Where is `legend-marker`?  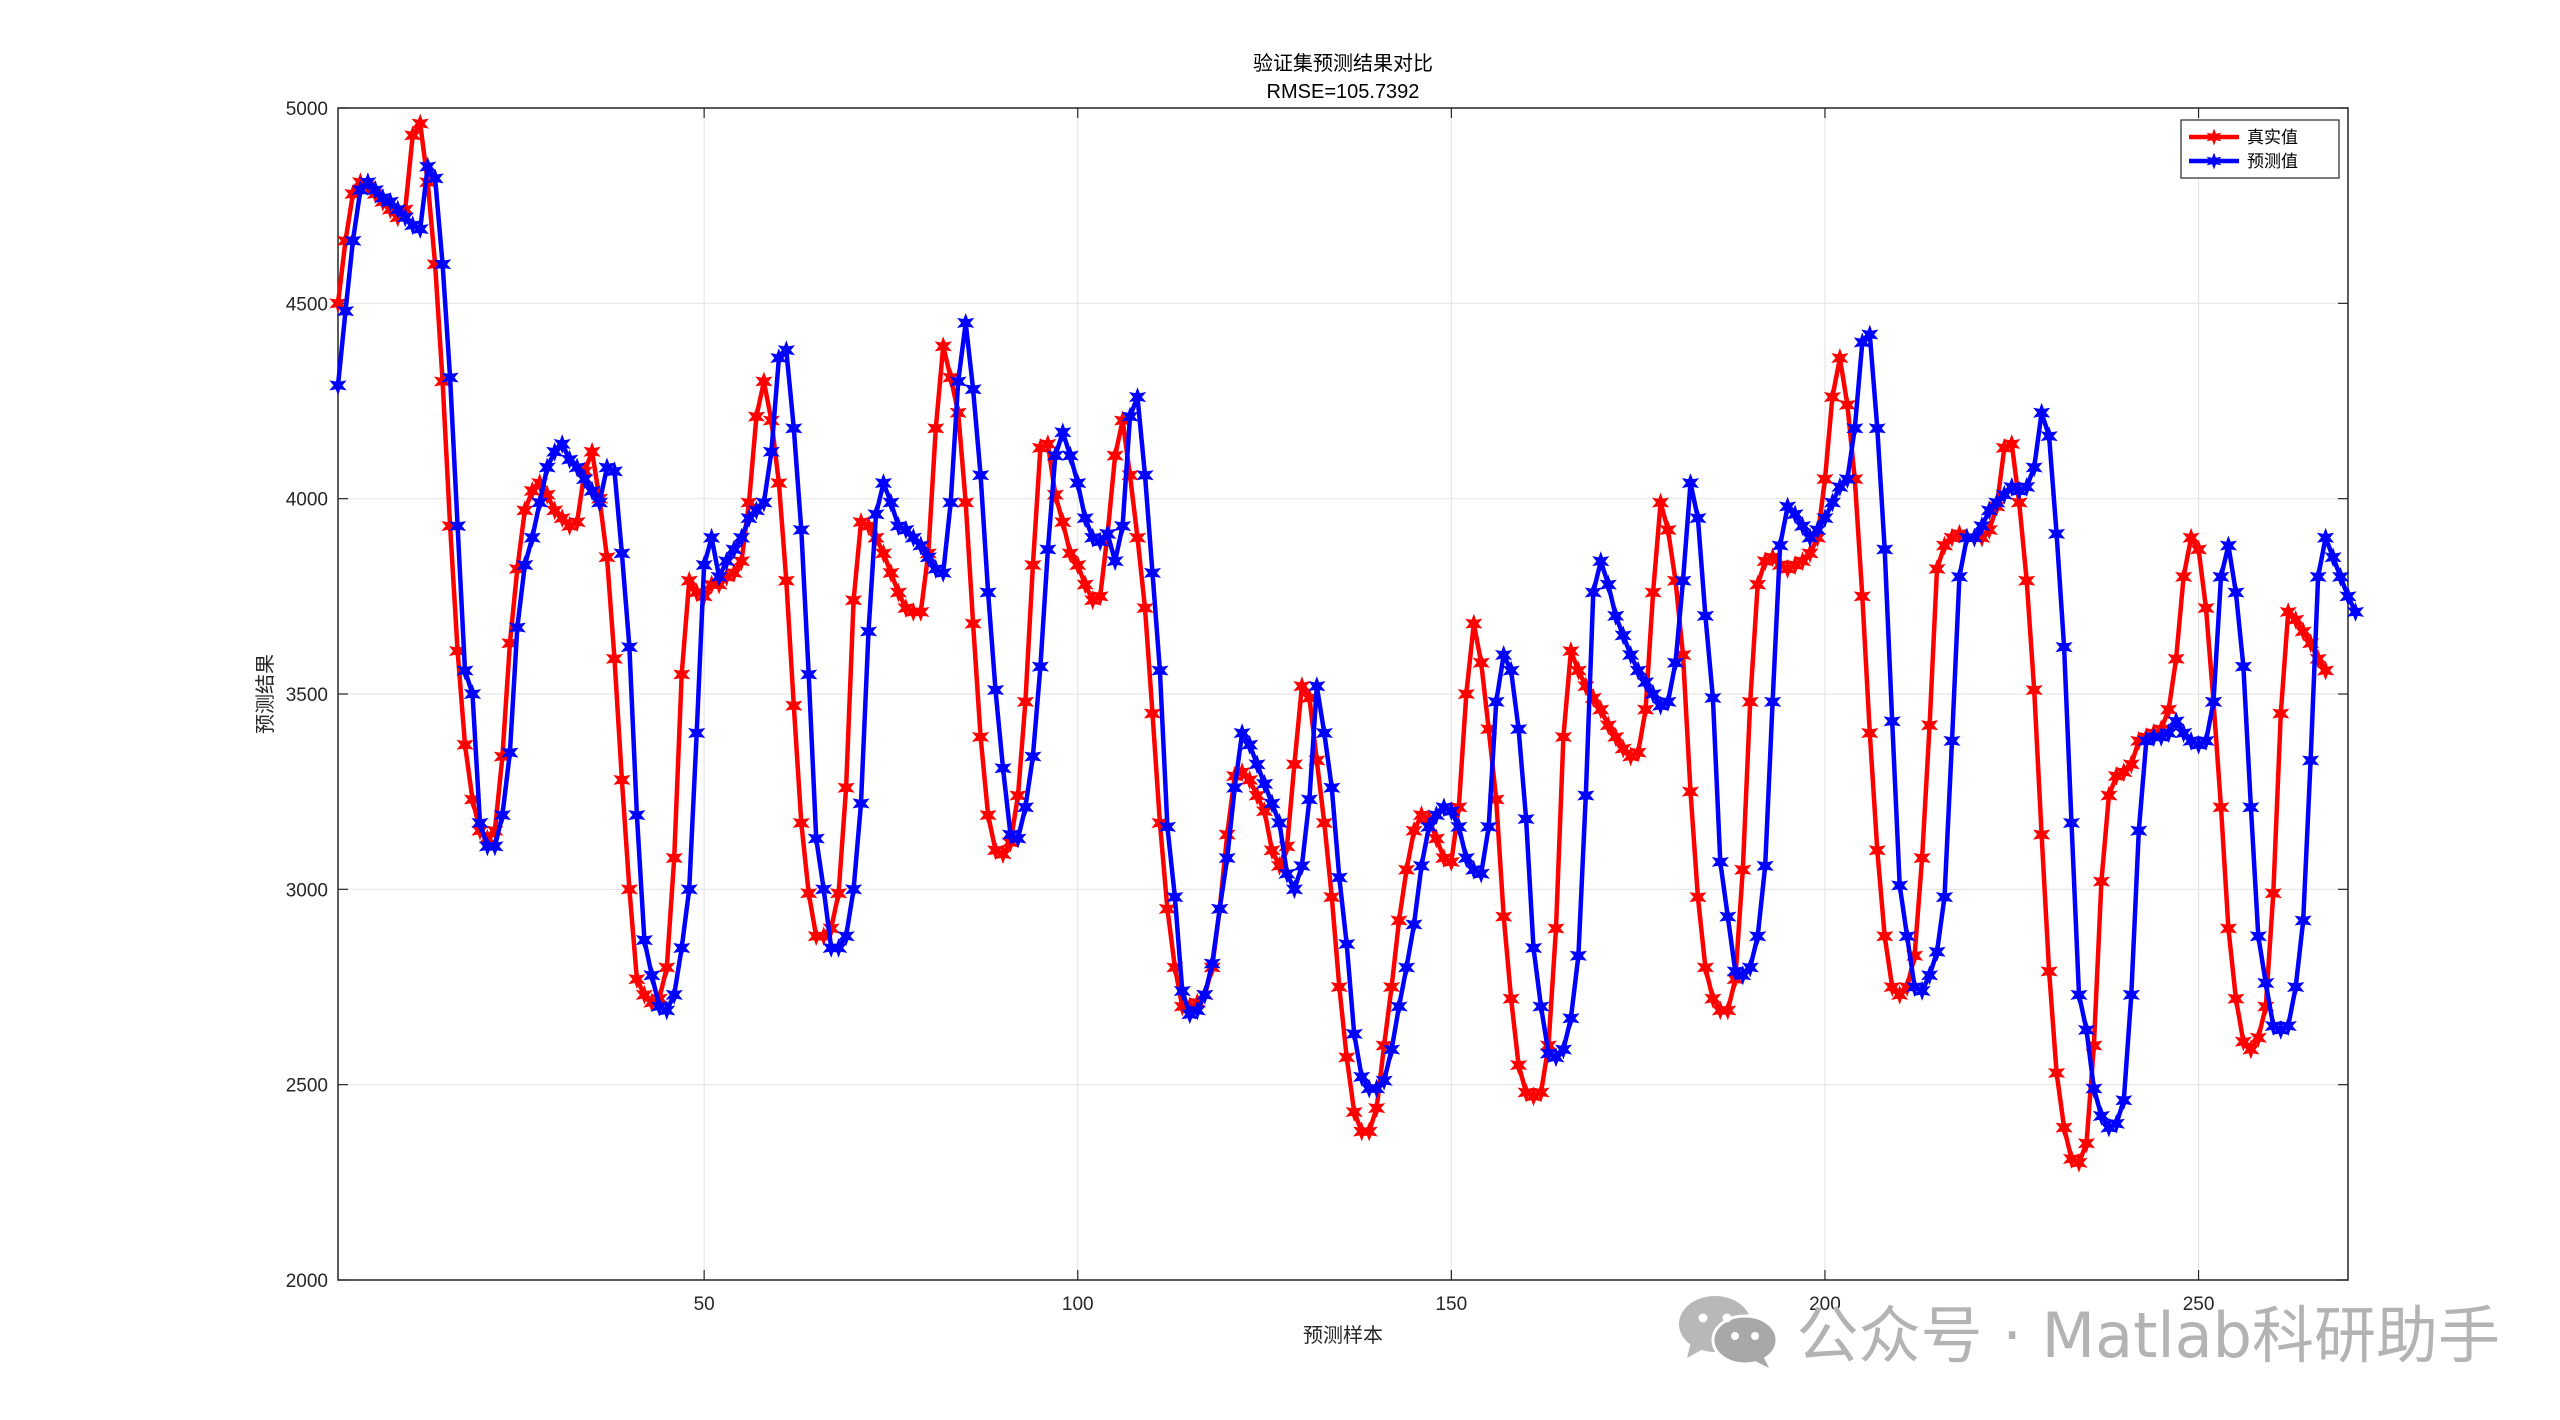 legend-marker is located at coordinates (2214, 137).